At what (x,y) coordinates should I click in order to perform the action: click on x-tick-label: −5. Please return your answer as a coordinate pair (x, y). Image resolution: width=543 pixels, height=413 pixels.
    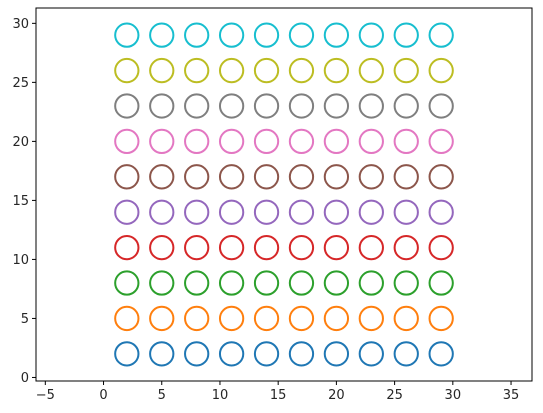
    Looking at the image, I should click on (45, 395).